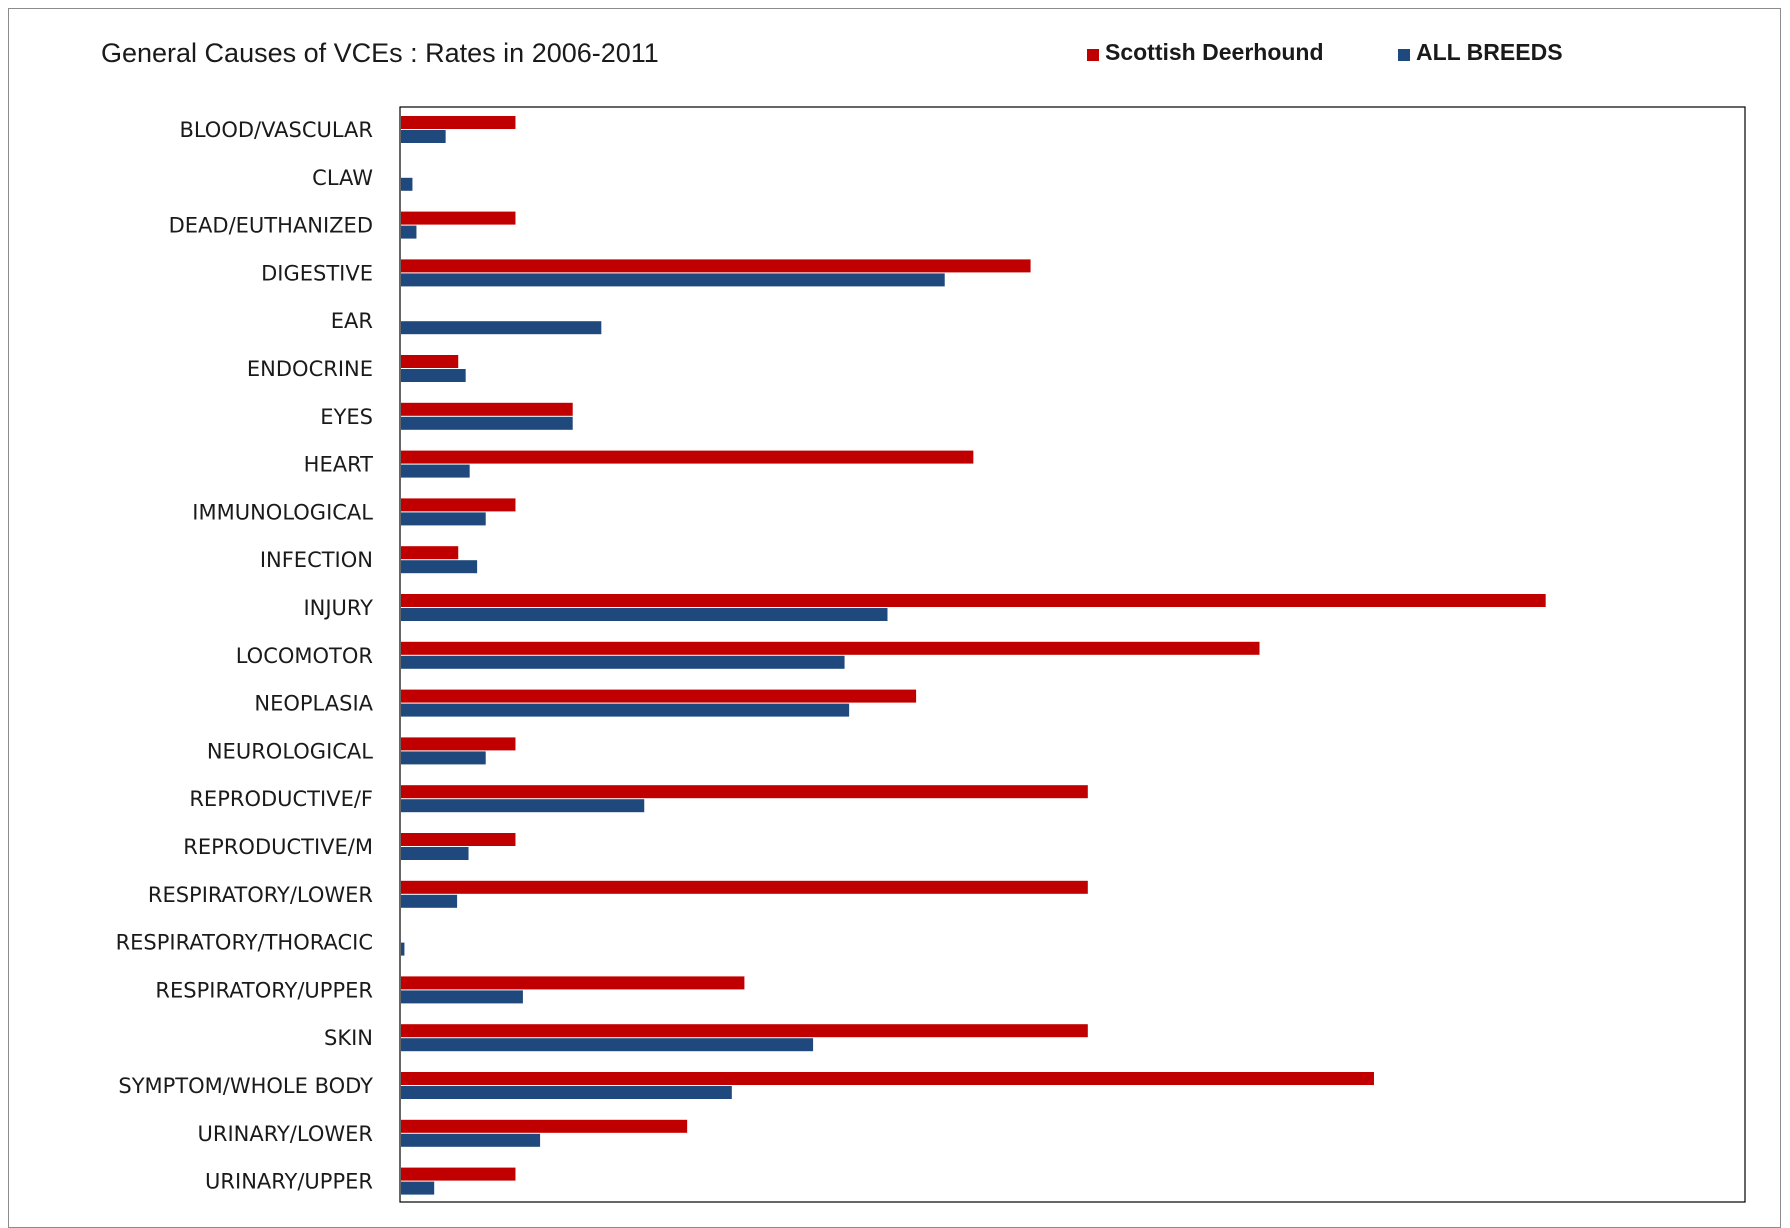 The image size is (1790, 1228). I want to click on bar-all-breeds-respiratory-lower, so click(429, 901).